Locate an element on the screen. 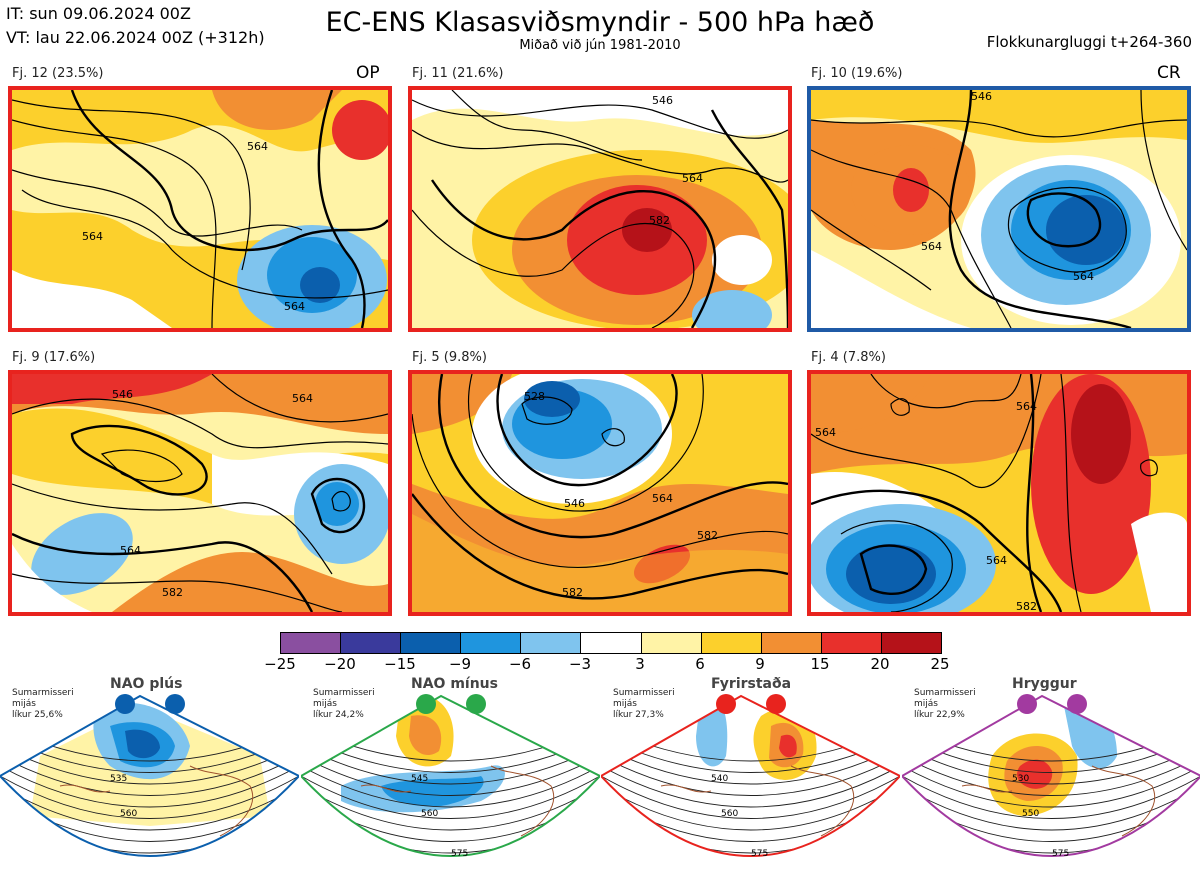 This screenshot has width=1200, height=871. cluster-label: Fj. 12 (23.5%) is located at coordinates (58, 73).